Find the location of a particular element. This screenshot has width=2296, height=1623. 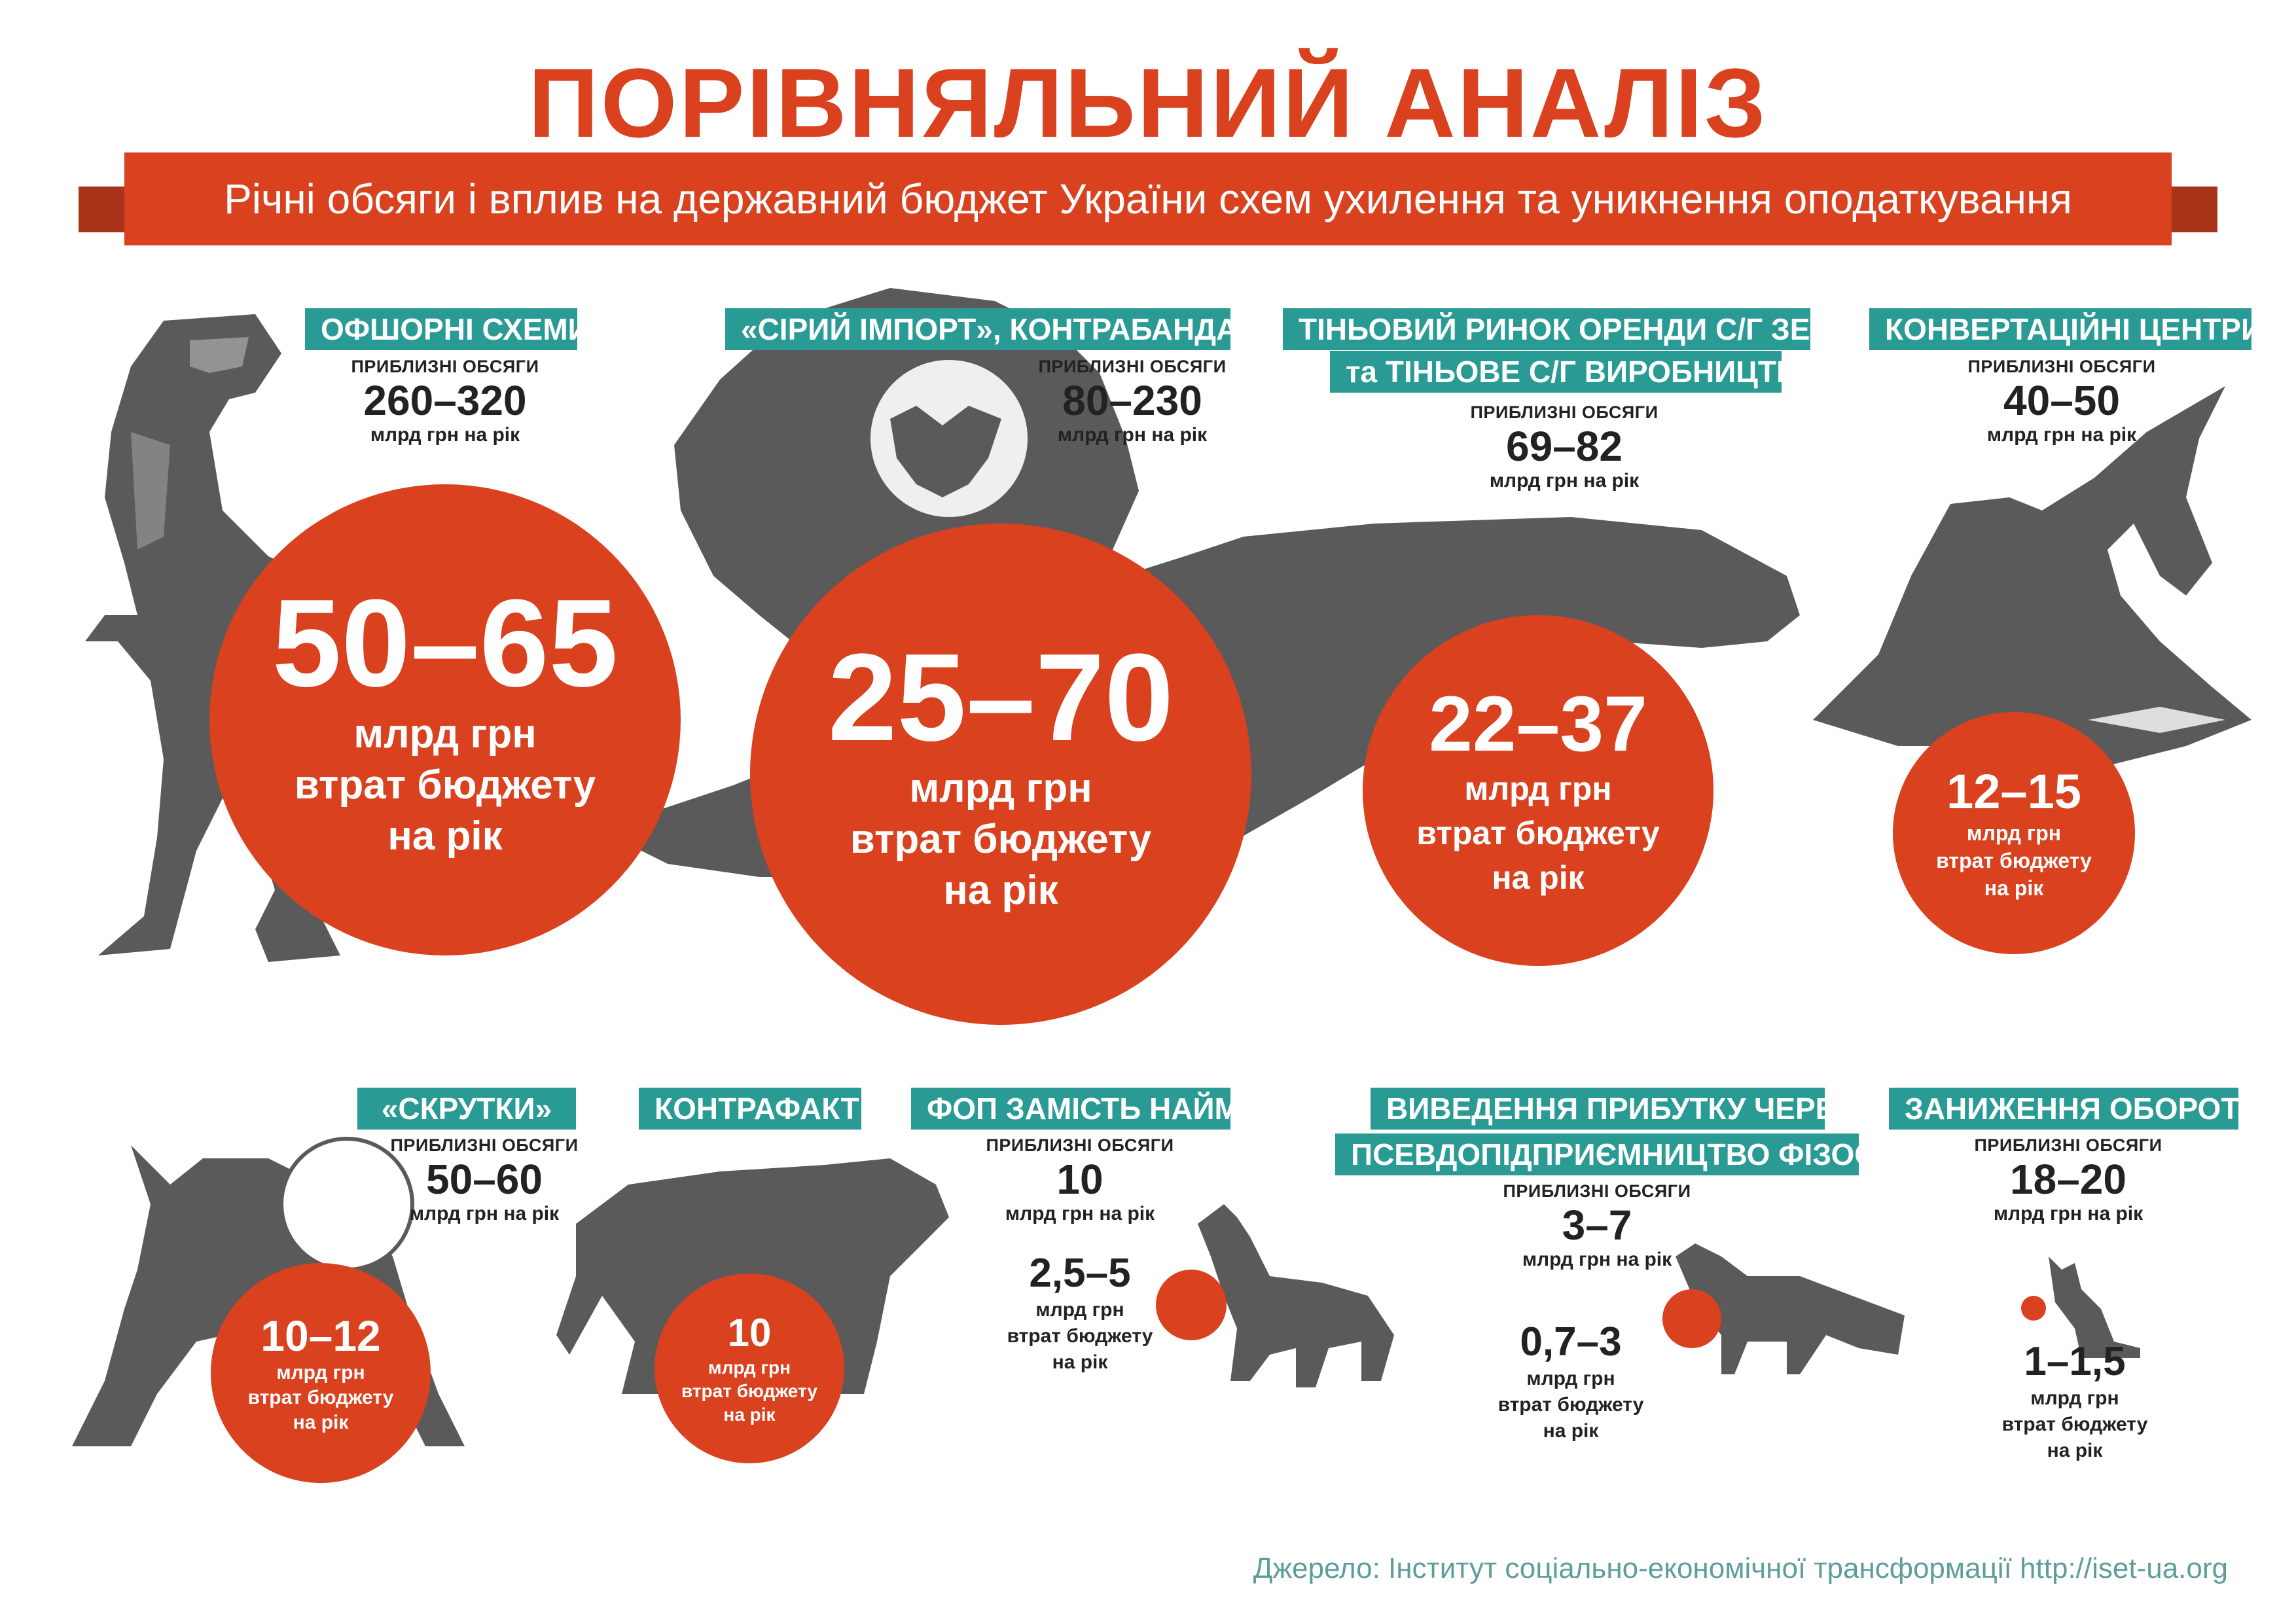

loss-block-fop: 2,5–5 млрд грн втрат бюджету на рік is located at coordinates (1080, 1313).